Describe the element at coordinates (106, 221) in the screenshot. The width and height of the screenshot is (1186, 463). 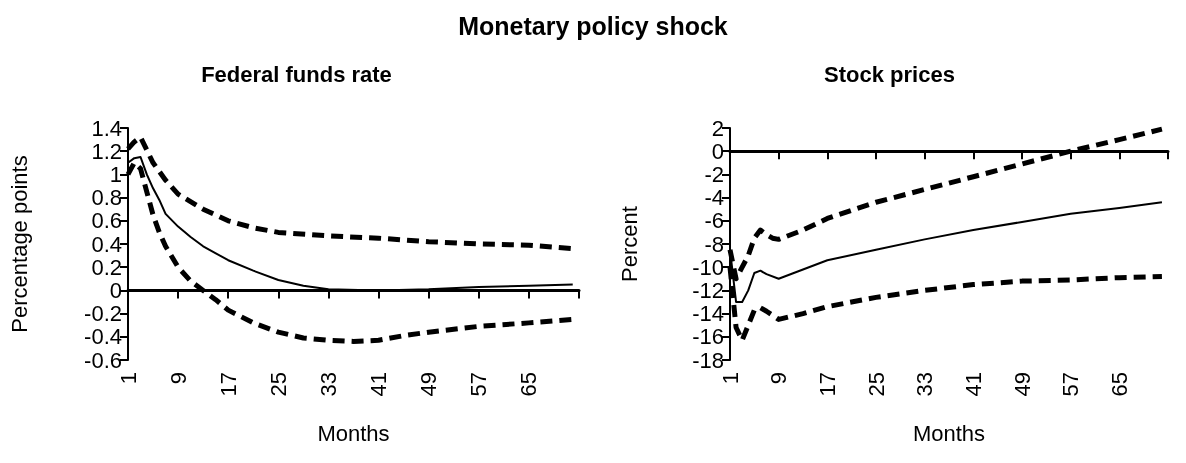
I see `y-tick-label: 0.6` at that location.